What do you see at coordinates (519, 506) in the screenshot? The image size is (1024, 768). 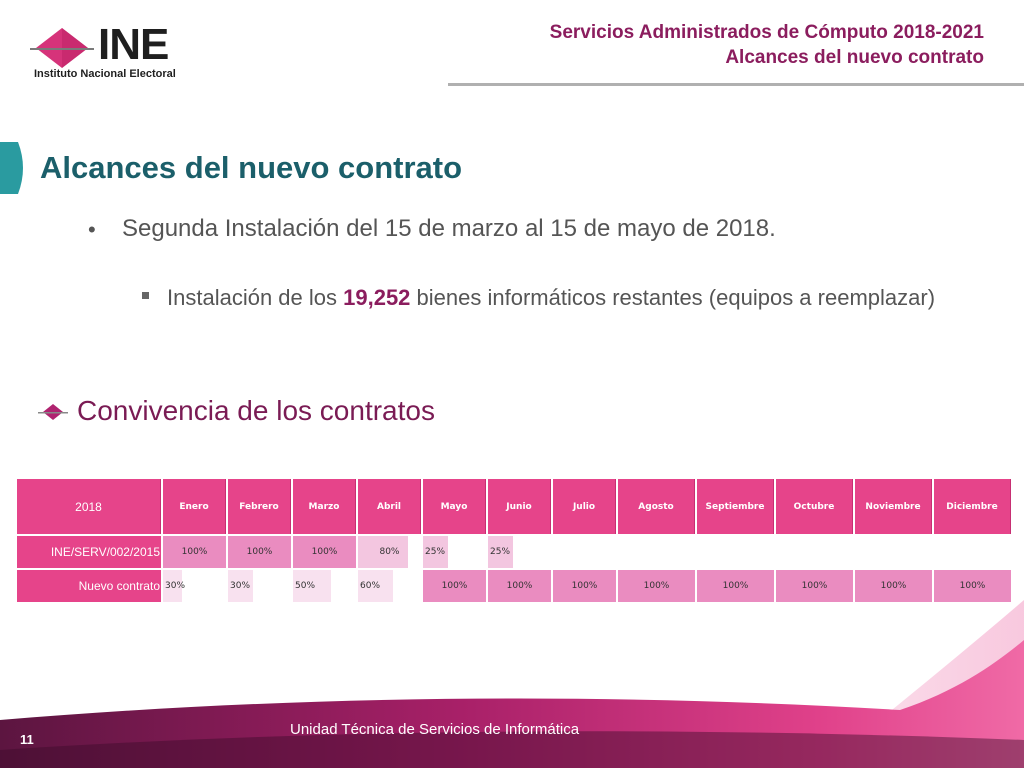 I see `month-header: Junio` at bounding box center [519, 506].